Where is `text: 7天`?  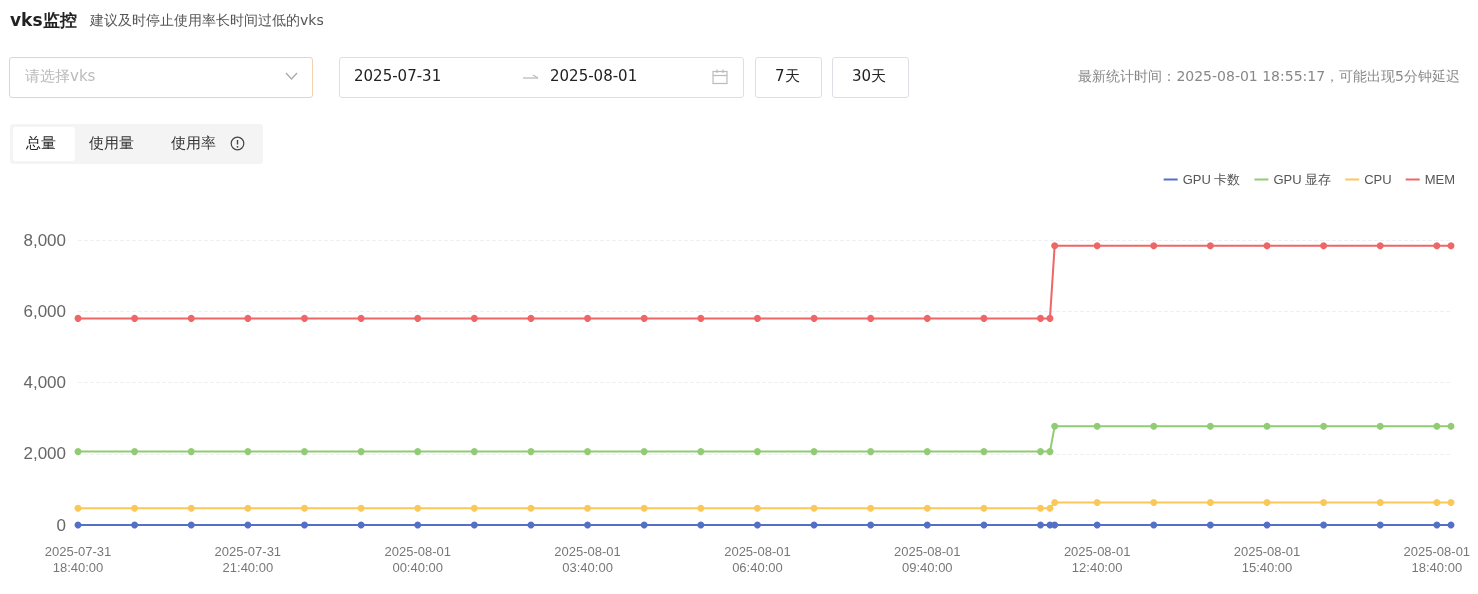
text: 7天 is located at coordinates (787, 76).